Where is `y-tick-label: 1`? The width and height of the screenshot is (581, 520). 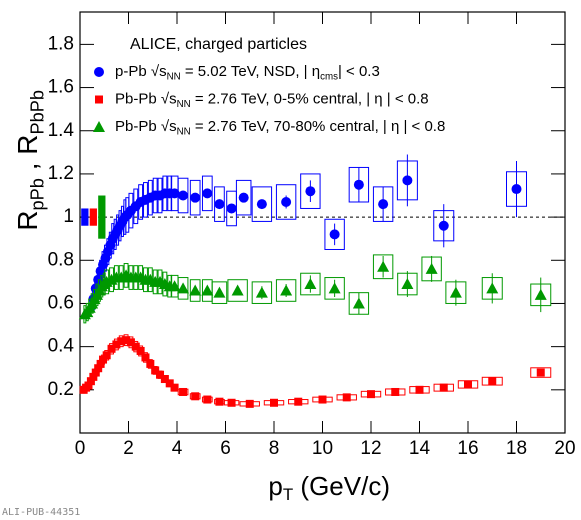
y-tick-label: 1 is located at coordinates (68, 216).